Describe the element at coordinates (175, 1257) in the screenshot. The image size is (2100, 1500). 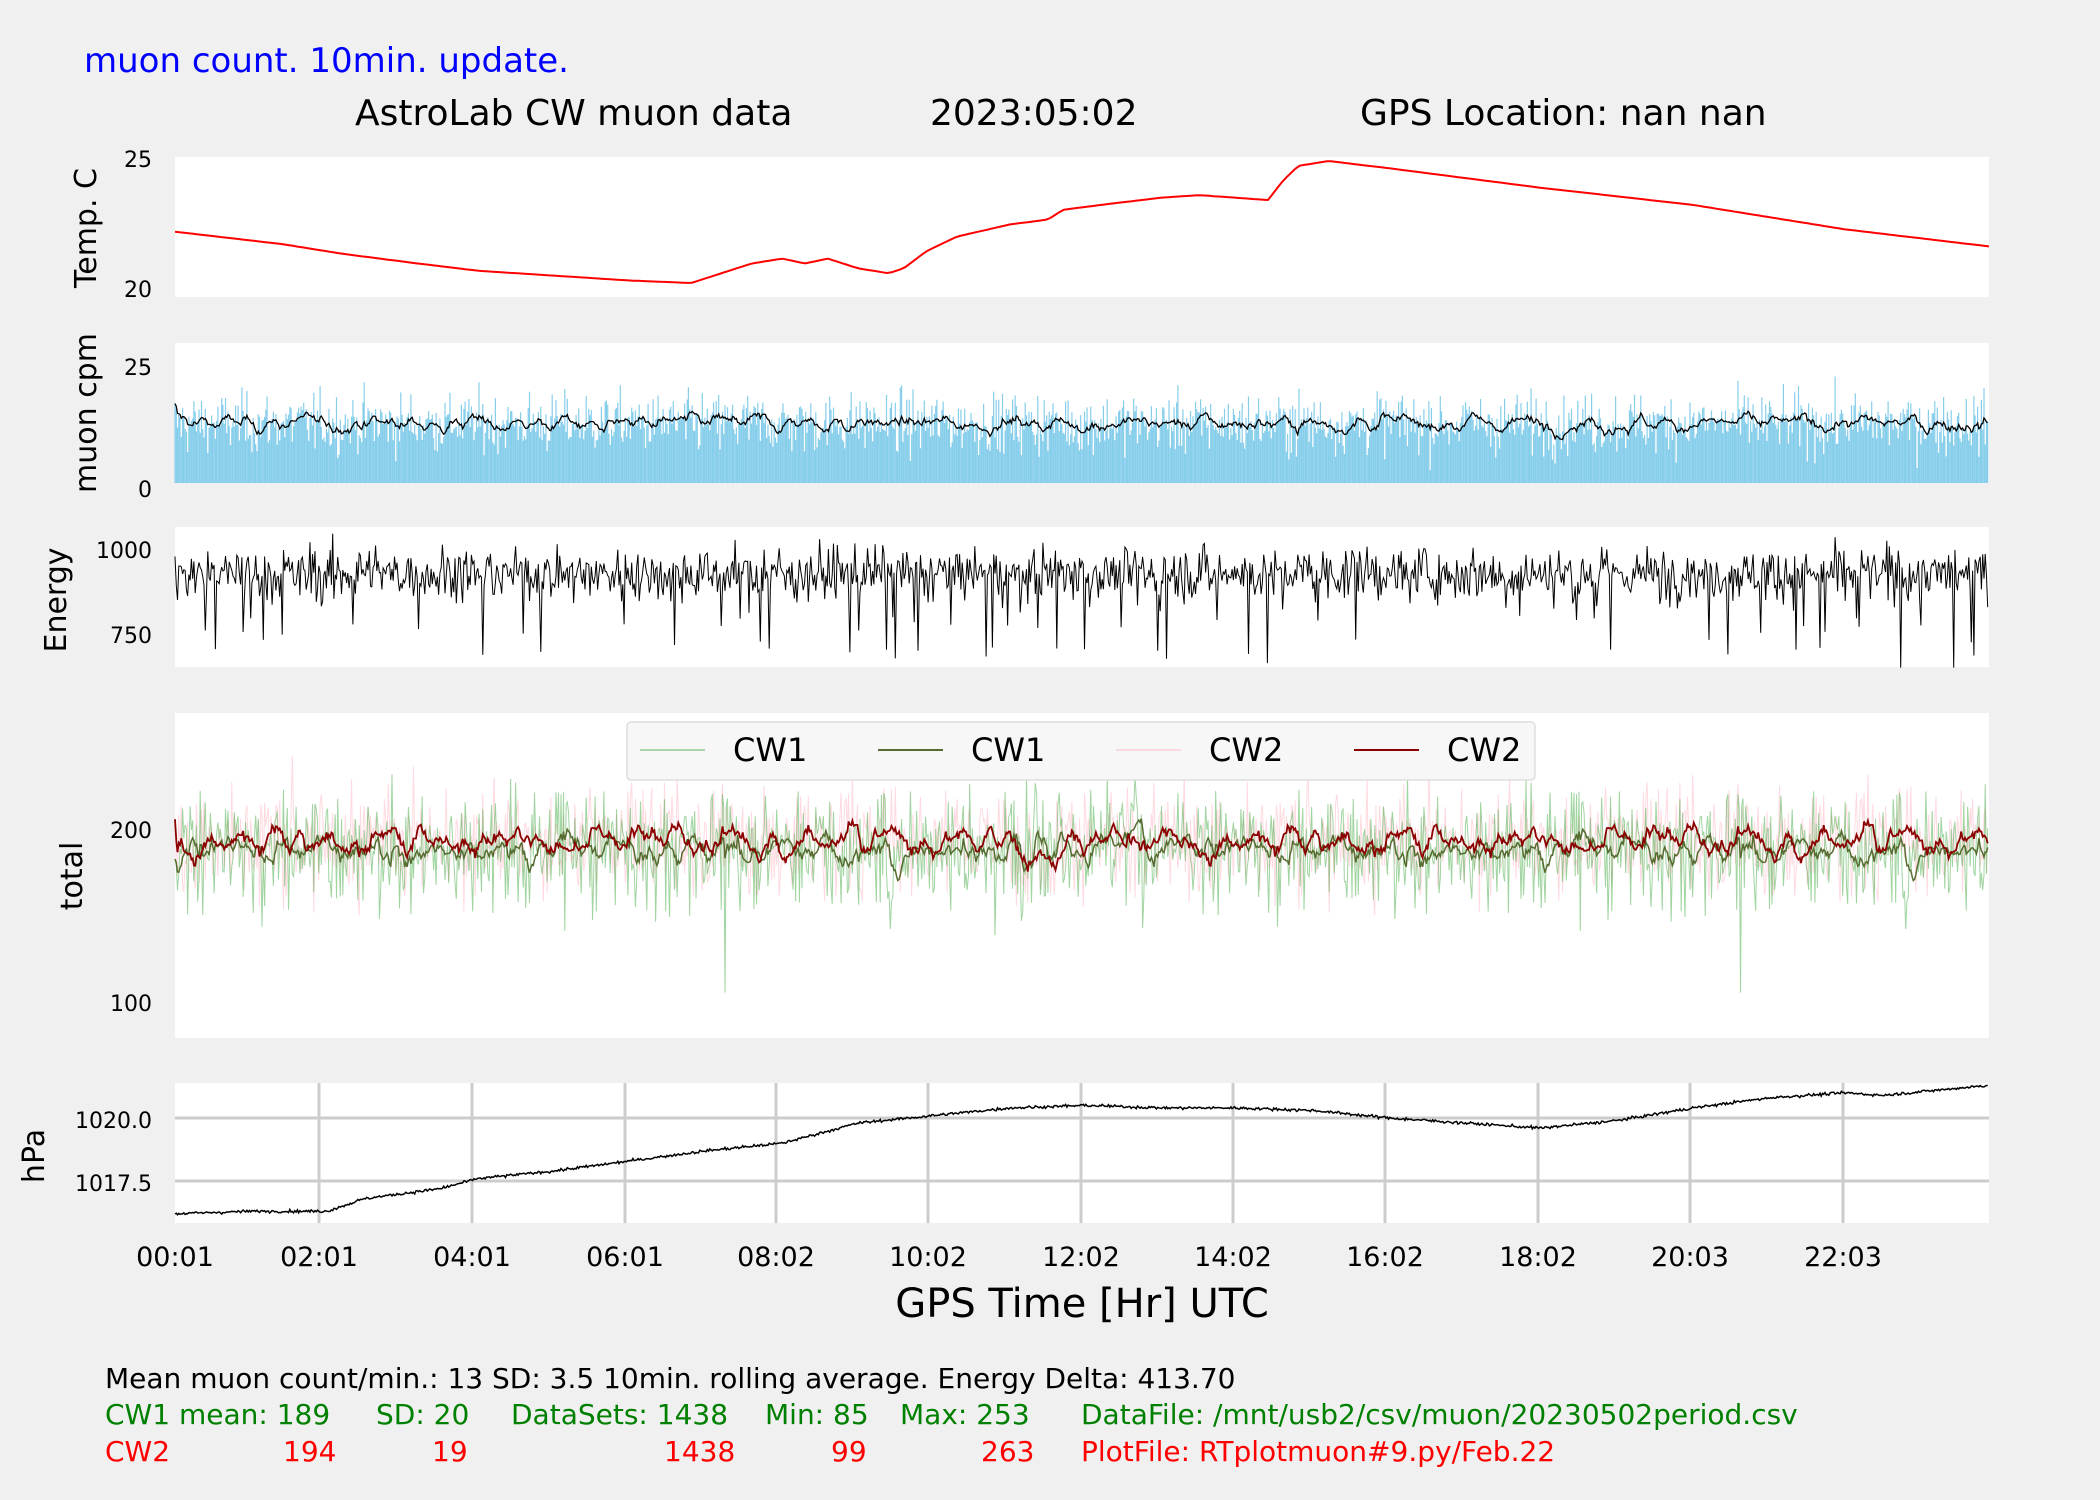
I see `x-tick-label: 00:01` at that location.